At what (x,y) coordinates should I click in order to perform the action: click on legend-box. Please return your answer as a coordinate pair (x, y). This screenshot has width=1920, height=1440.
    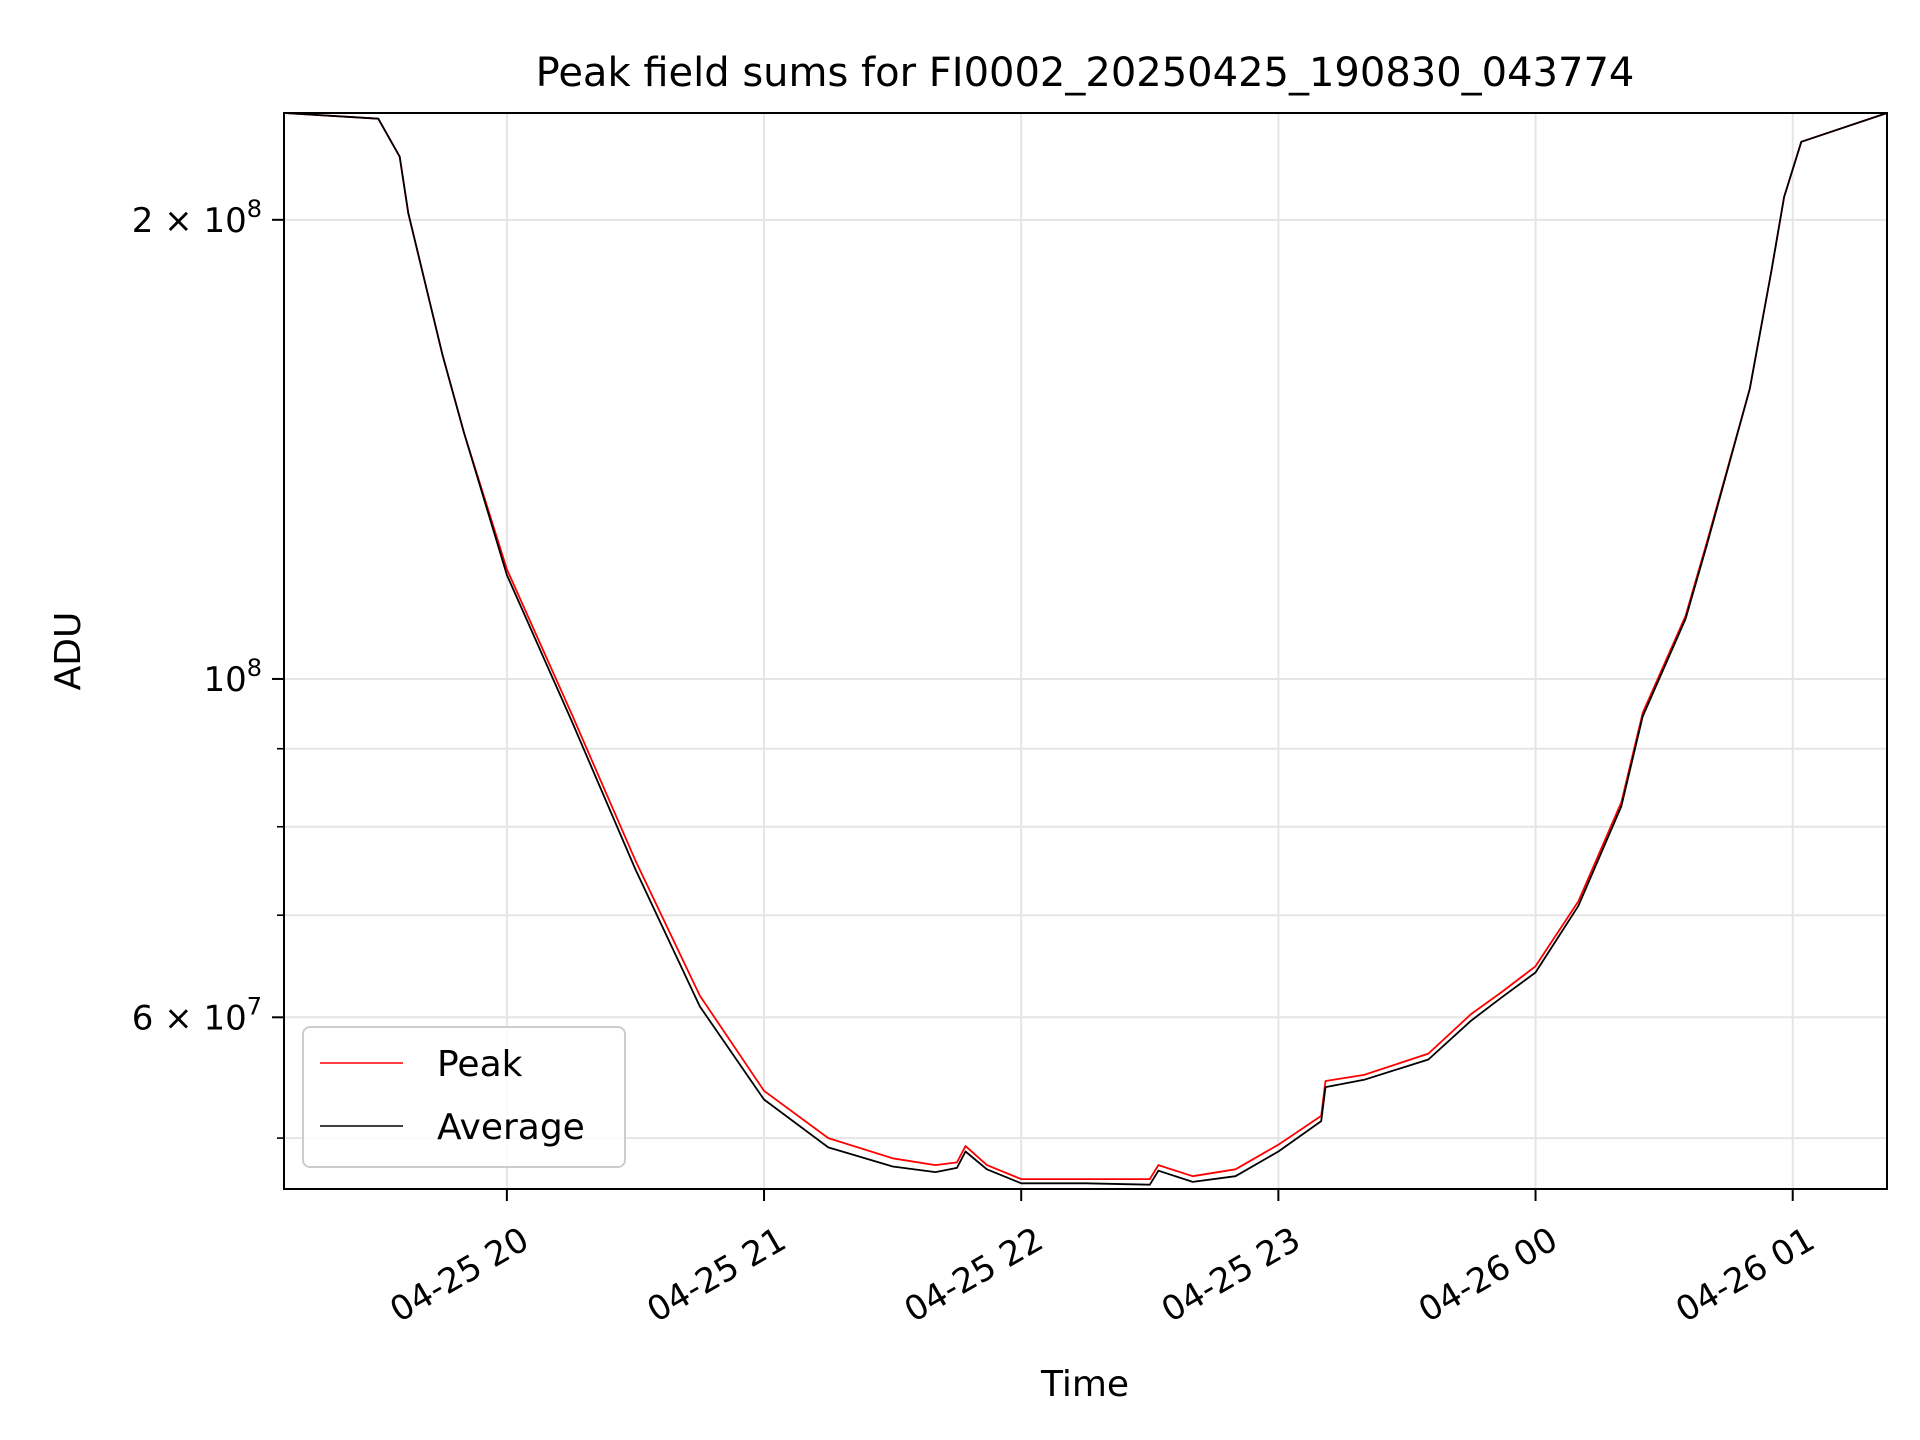
    Looking at the image, I should click on (464, 1097).